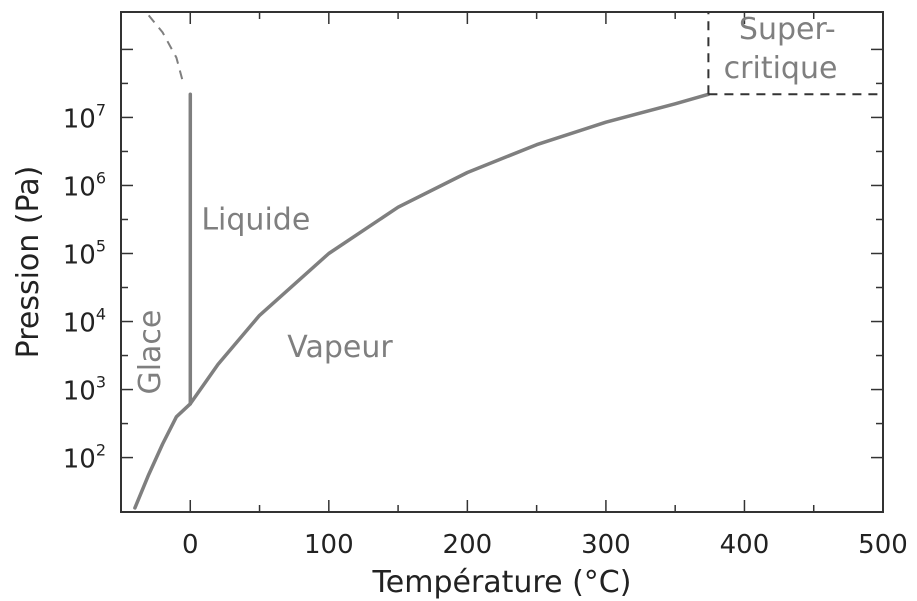  I want to click on x-tick-label: 200, so click(468, 545).